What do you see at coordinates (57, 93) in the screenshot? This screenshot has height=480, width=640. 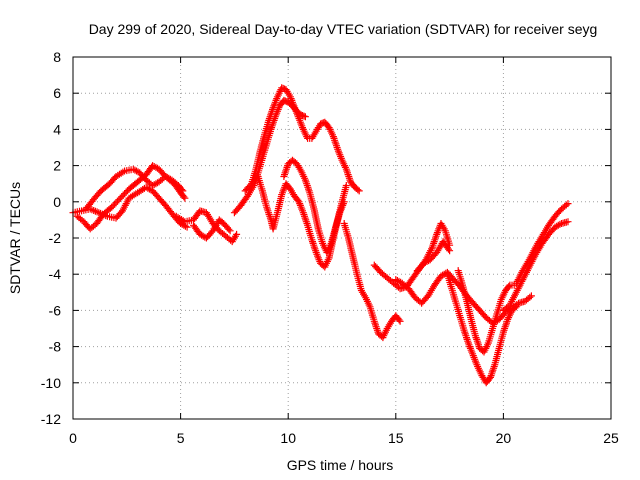 I see `y-tick-label: 6` at bounding box center [57, 93].